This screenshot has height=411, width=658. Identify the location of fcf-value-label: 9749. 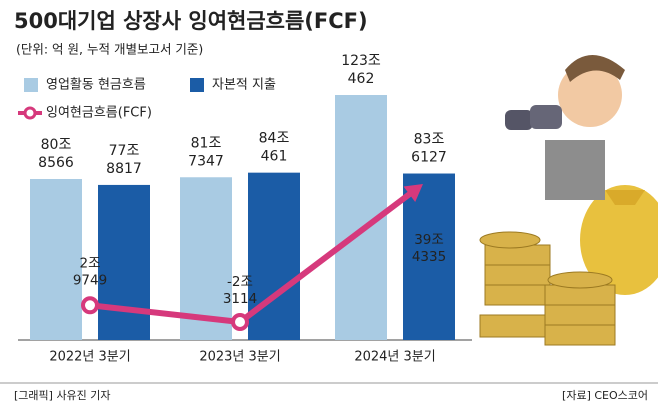
(90, 280).